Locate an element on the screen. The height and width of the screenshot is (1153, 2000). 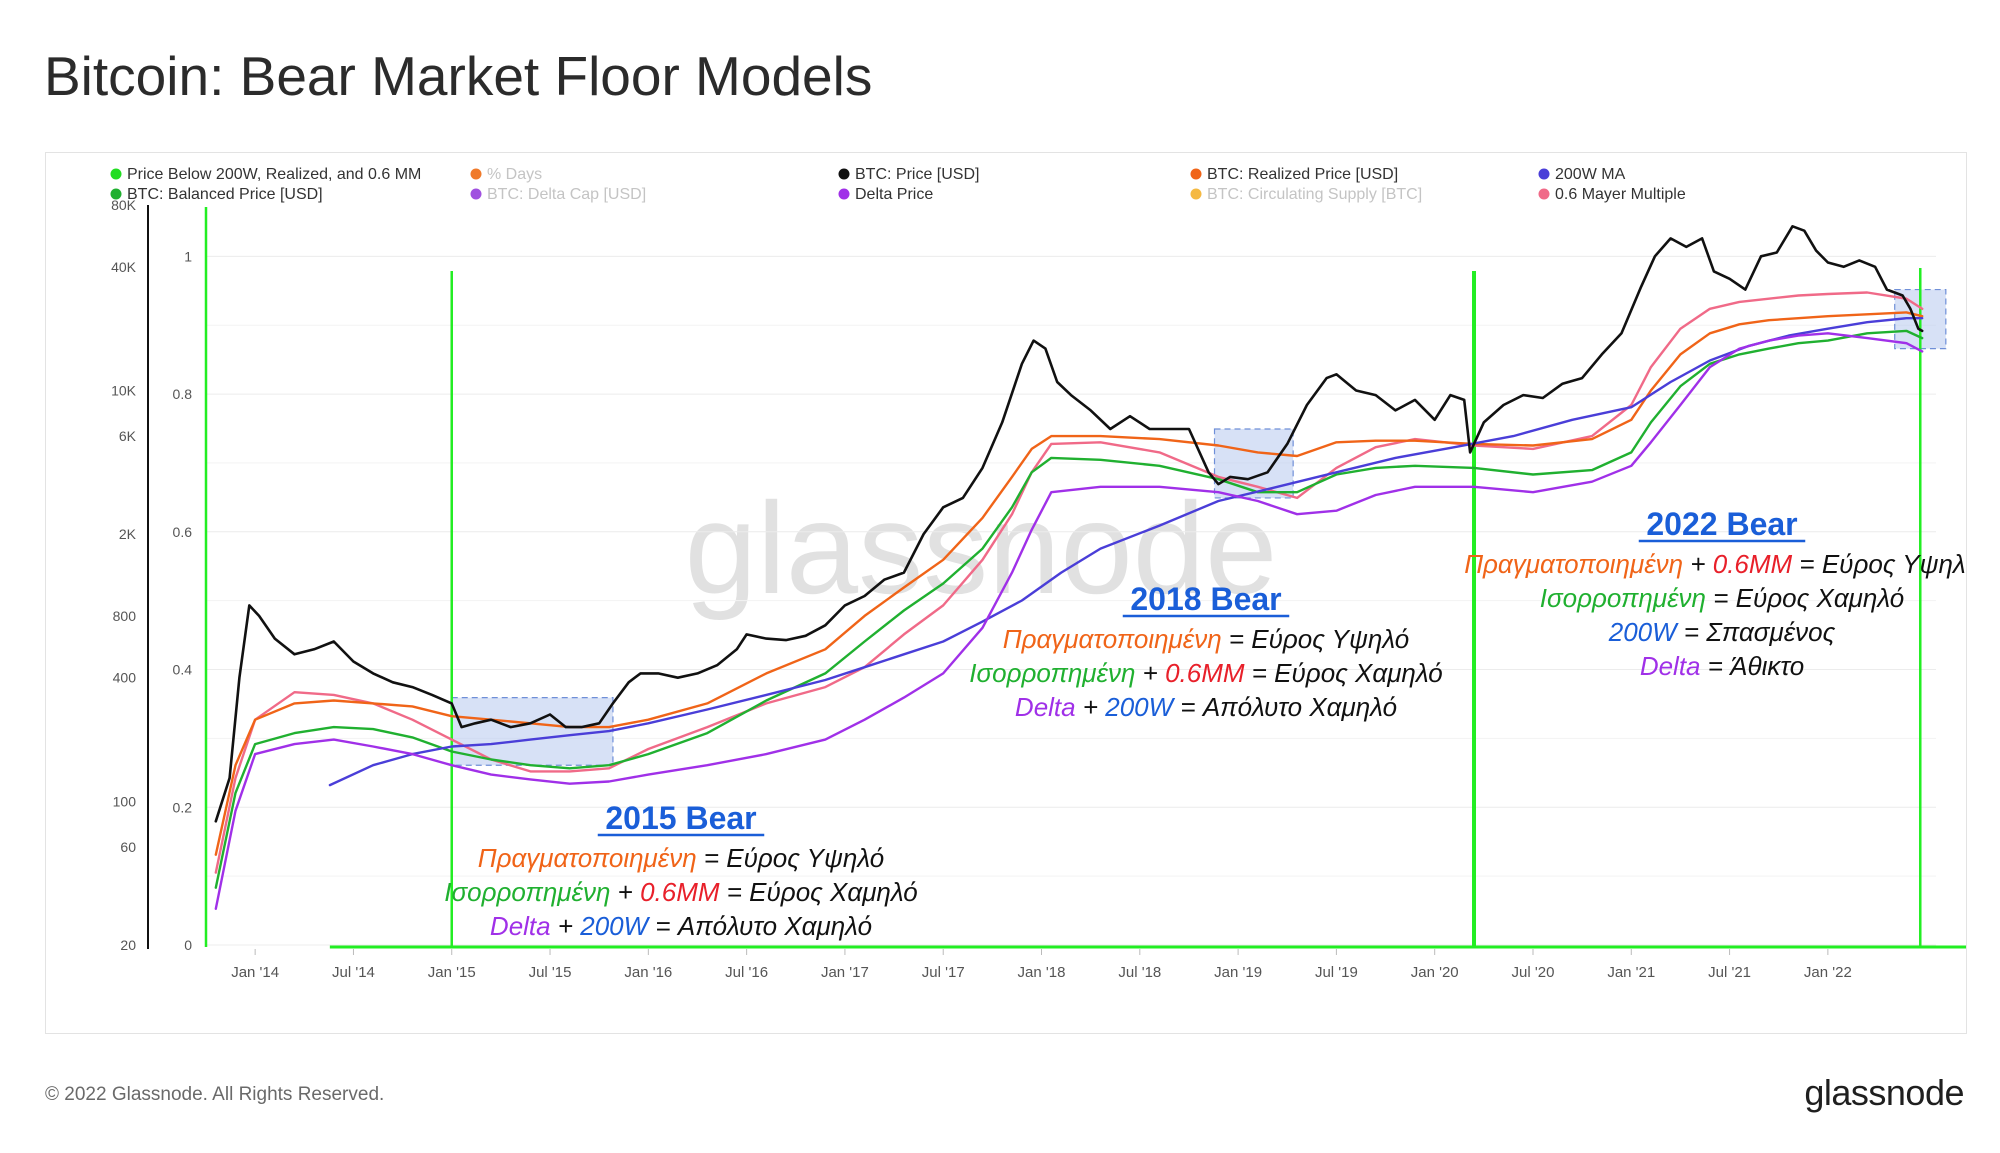
legend-item: BTC: Circulating Supply [BTC] is located at coordinates (1314, 194).